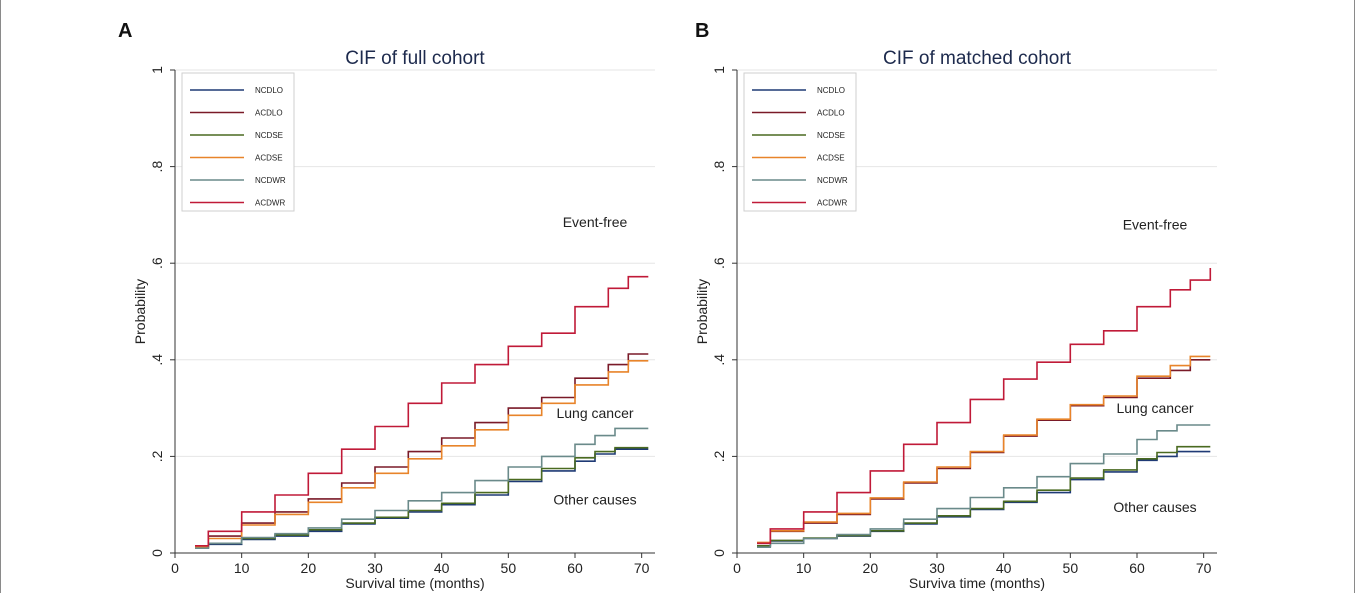 The width and height of the screenshot is (1357, 593). What do you see at coordinates (1004, 568) in the screenshot?
I see `panel-b-x-tick-label: 40` at bounding box center [1004, 568].